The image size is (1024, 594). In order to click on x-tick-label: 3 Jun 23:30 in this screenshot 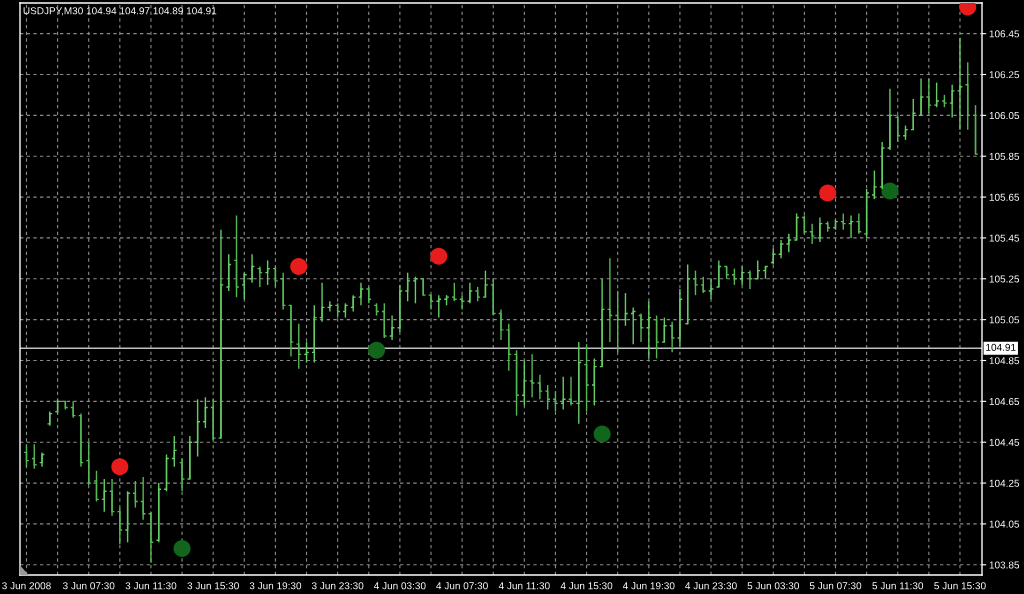, I will do `click(337, 586)`.